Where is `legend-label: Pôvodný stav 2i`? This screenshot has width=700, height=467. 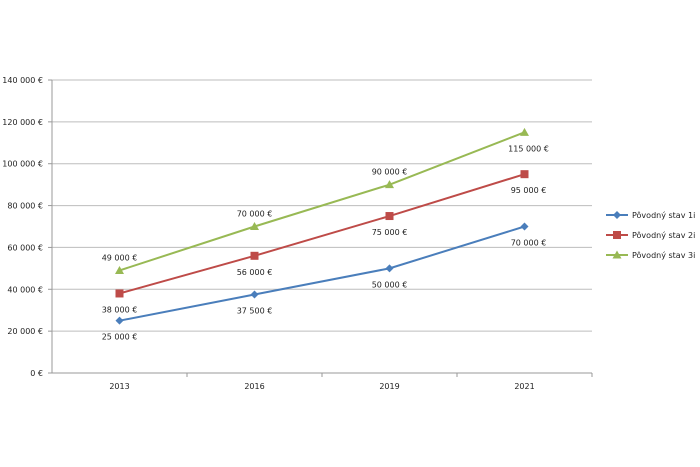 legend-label: Pôvodný stav 2i is located at coordinates (663, 235).